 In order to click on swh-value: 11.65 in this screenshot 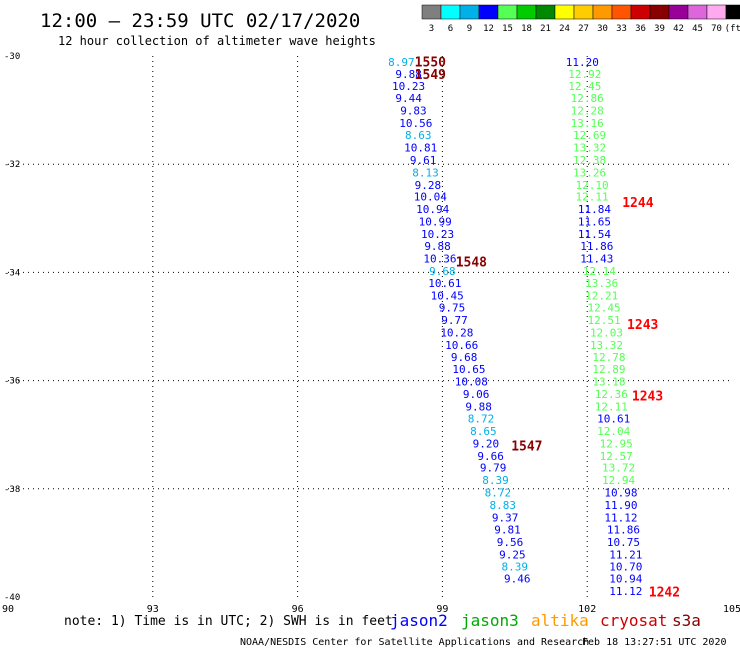, I will do `click(594, 222)`.